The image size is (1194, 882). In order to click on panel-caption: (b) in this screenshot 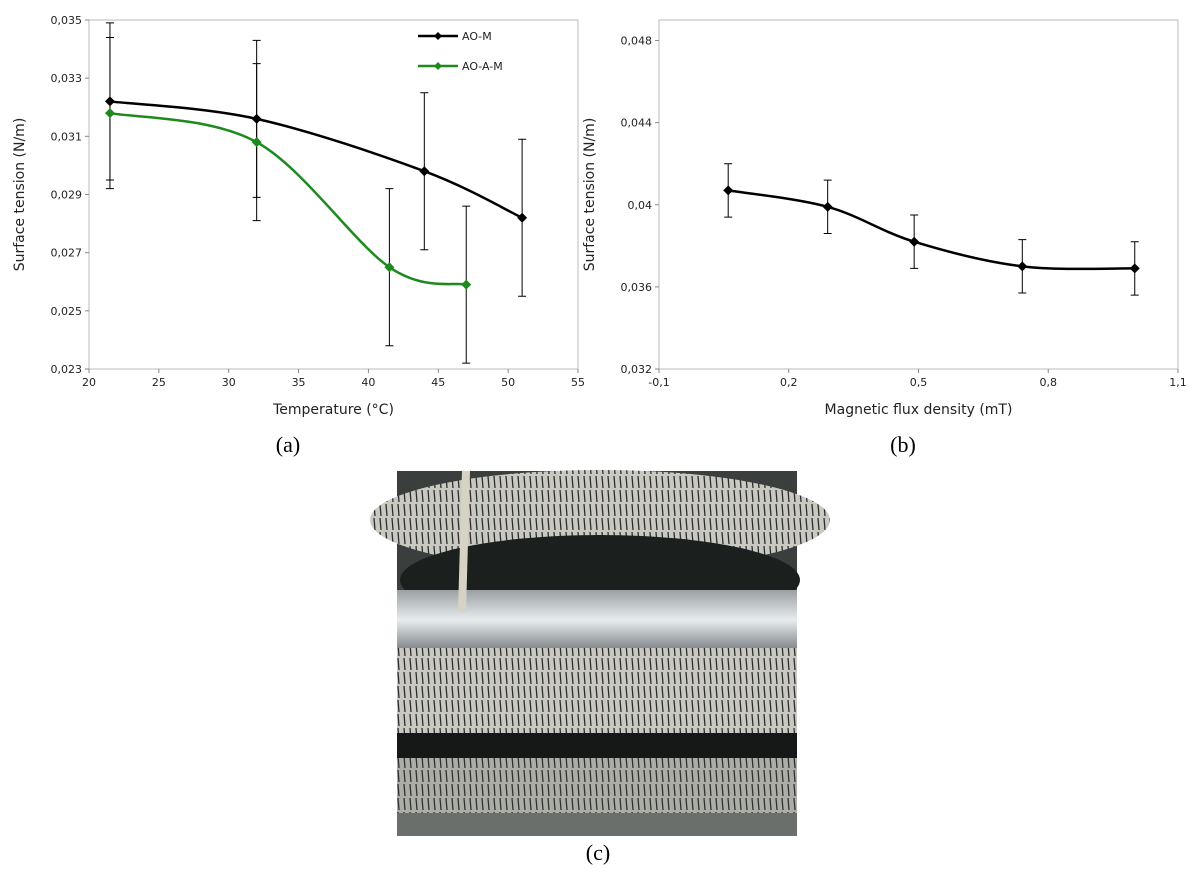, I will do `click(903, 444)`.